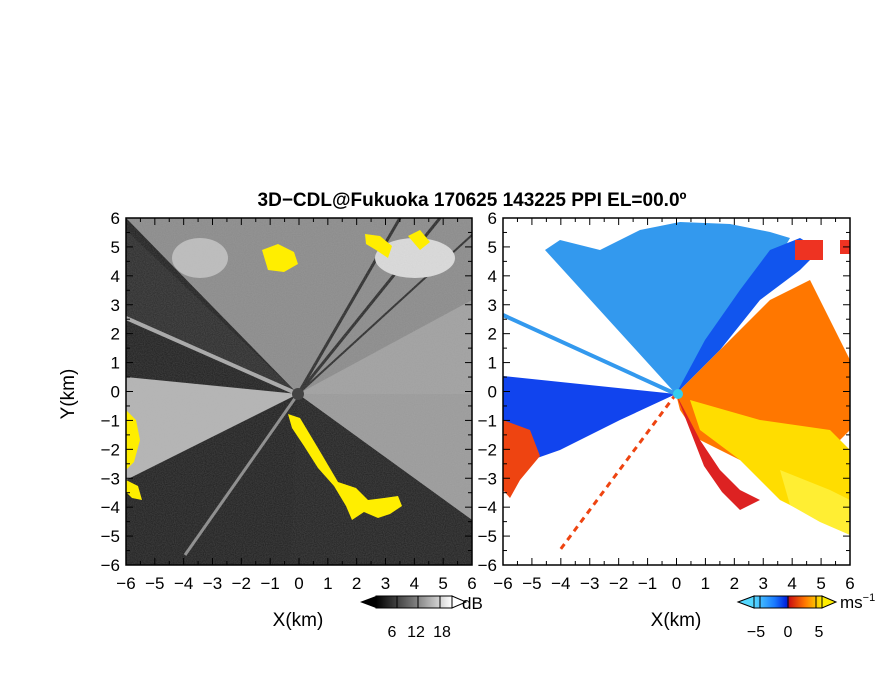 Image resolution: width=880 pixels, height=680 pixels. I want to click on snr-colorbar-bar, so click(414, 602).